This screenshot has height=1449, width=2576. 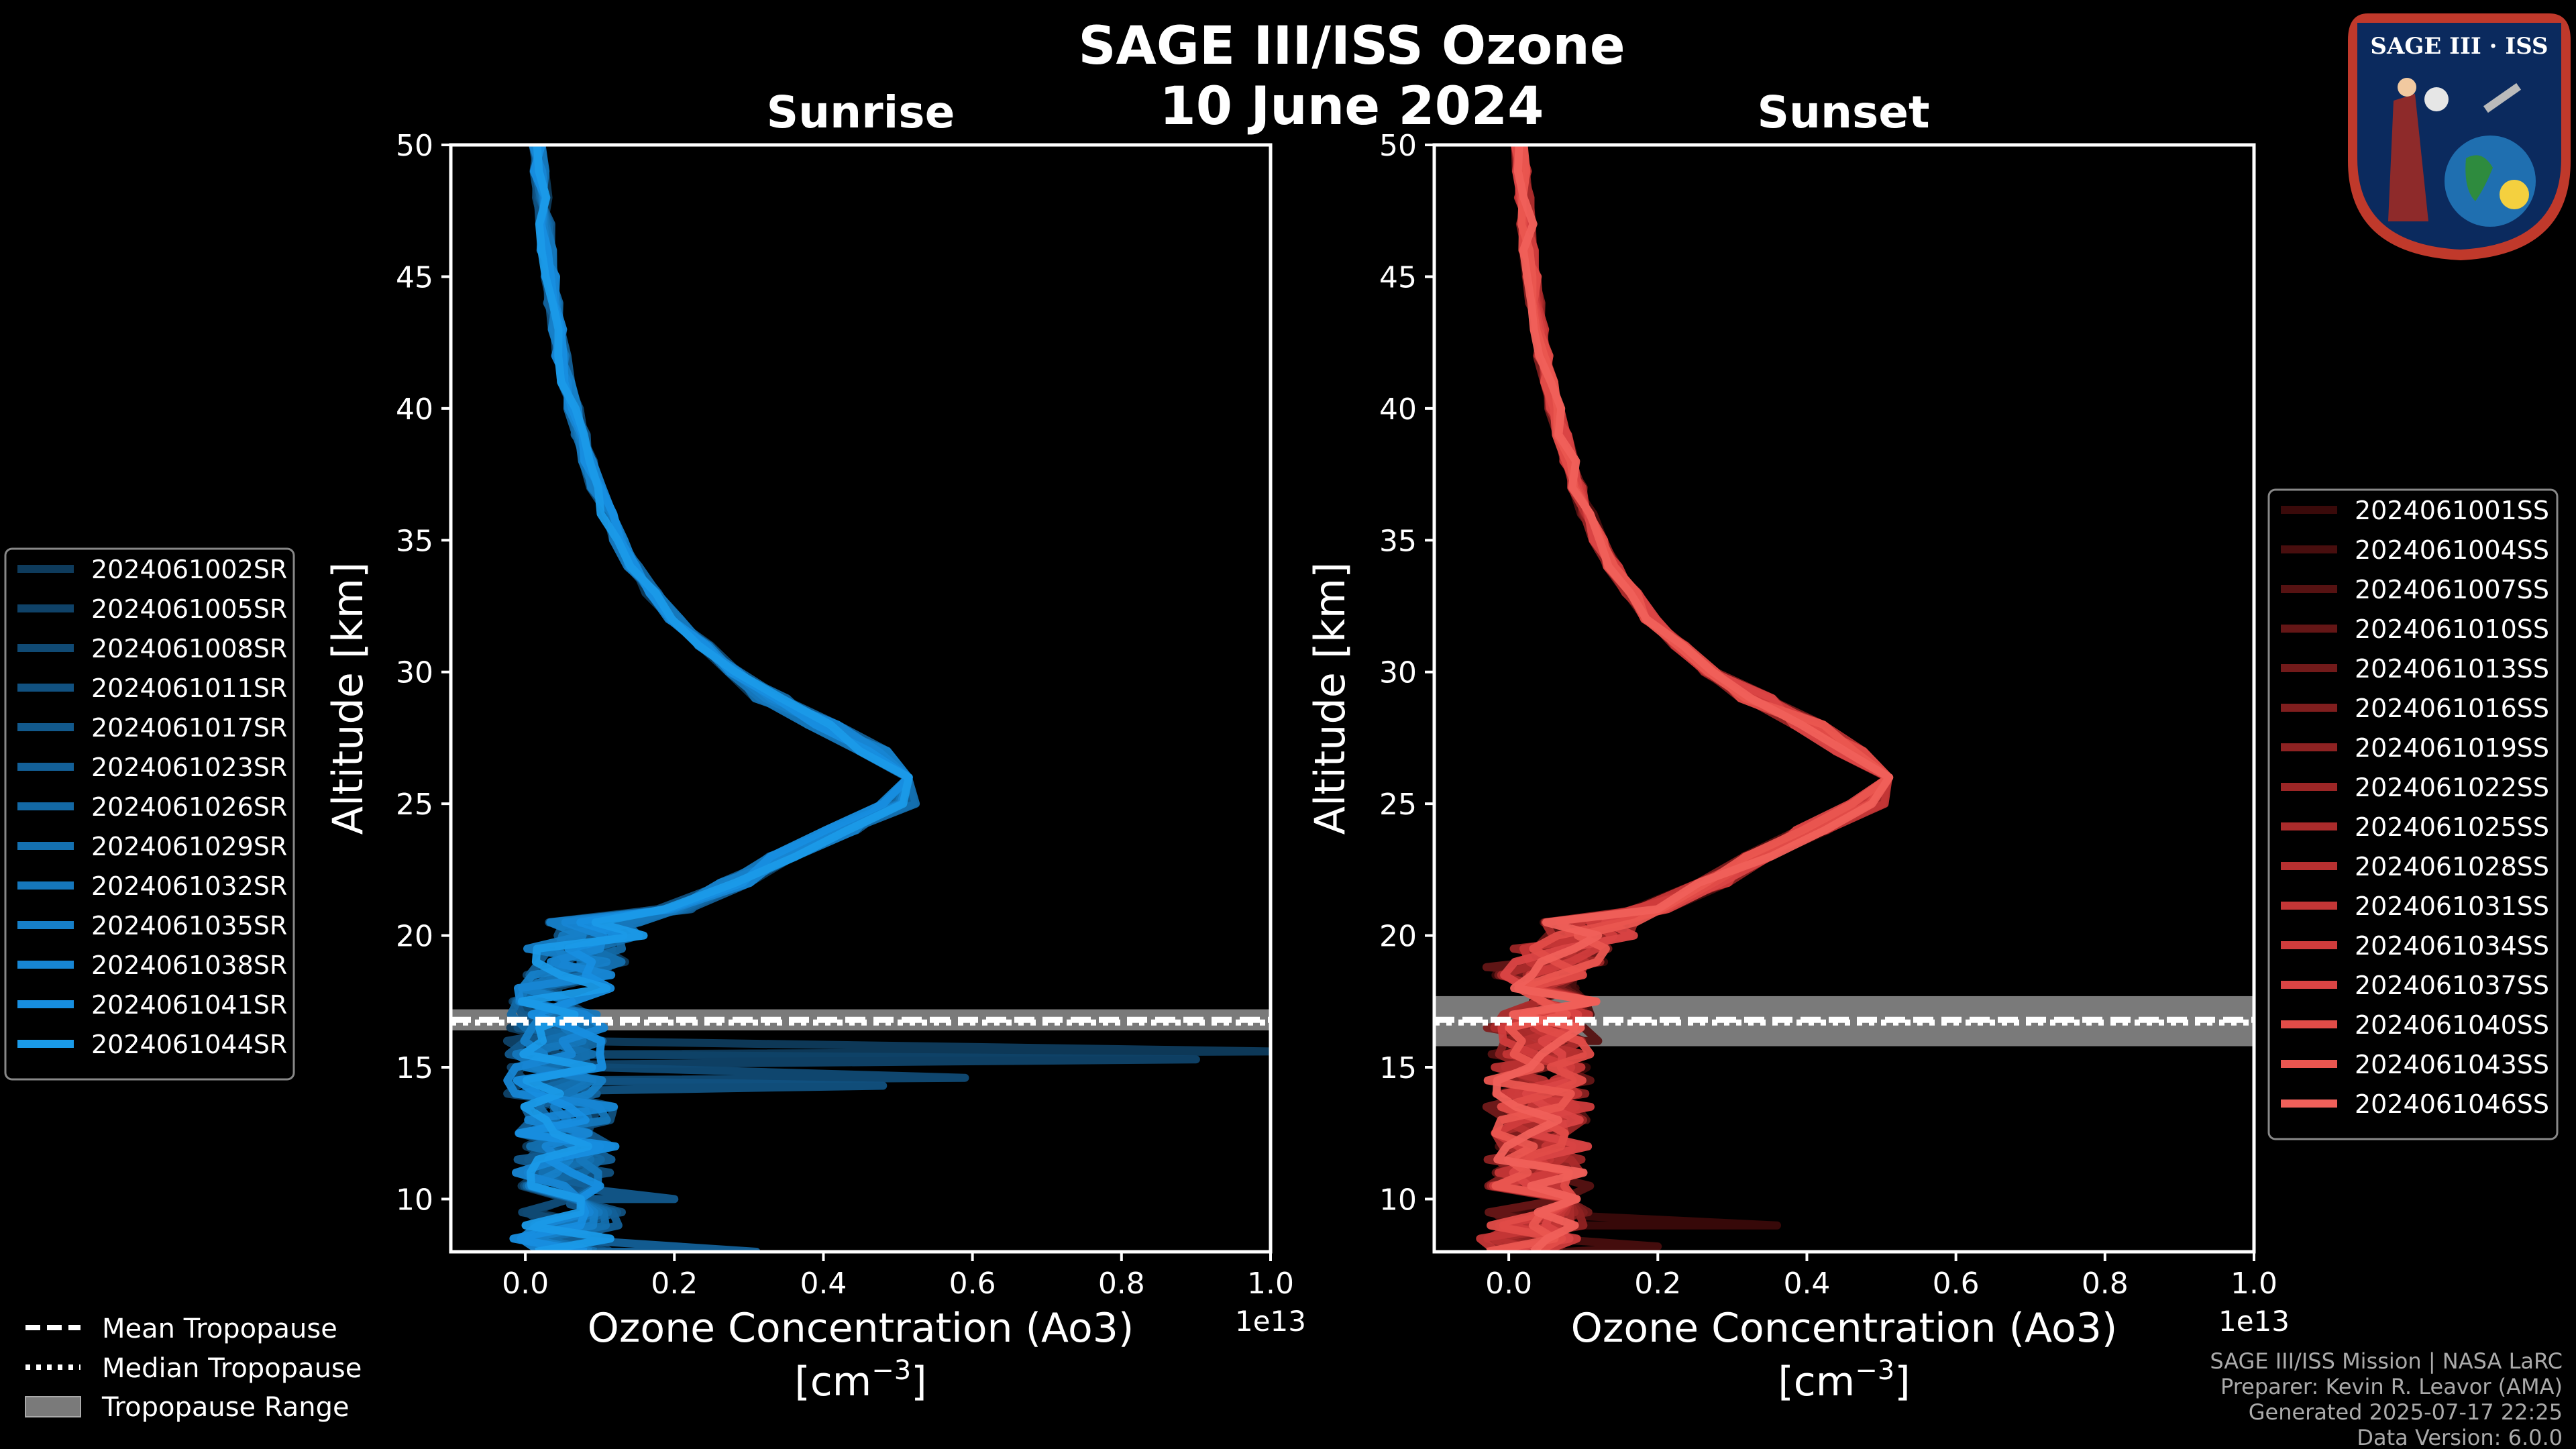 I want to click on sunset-xtick-label: 0.0, so click(x=1508, y=1284).